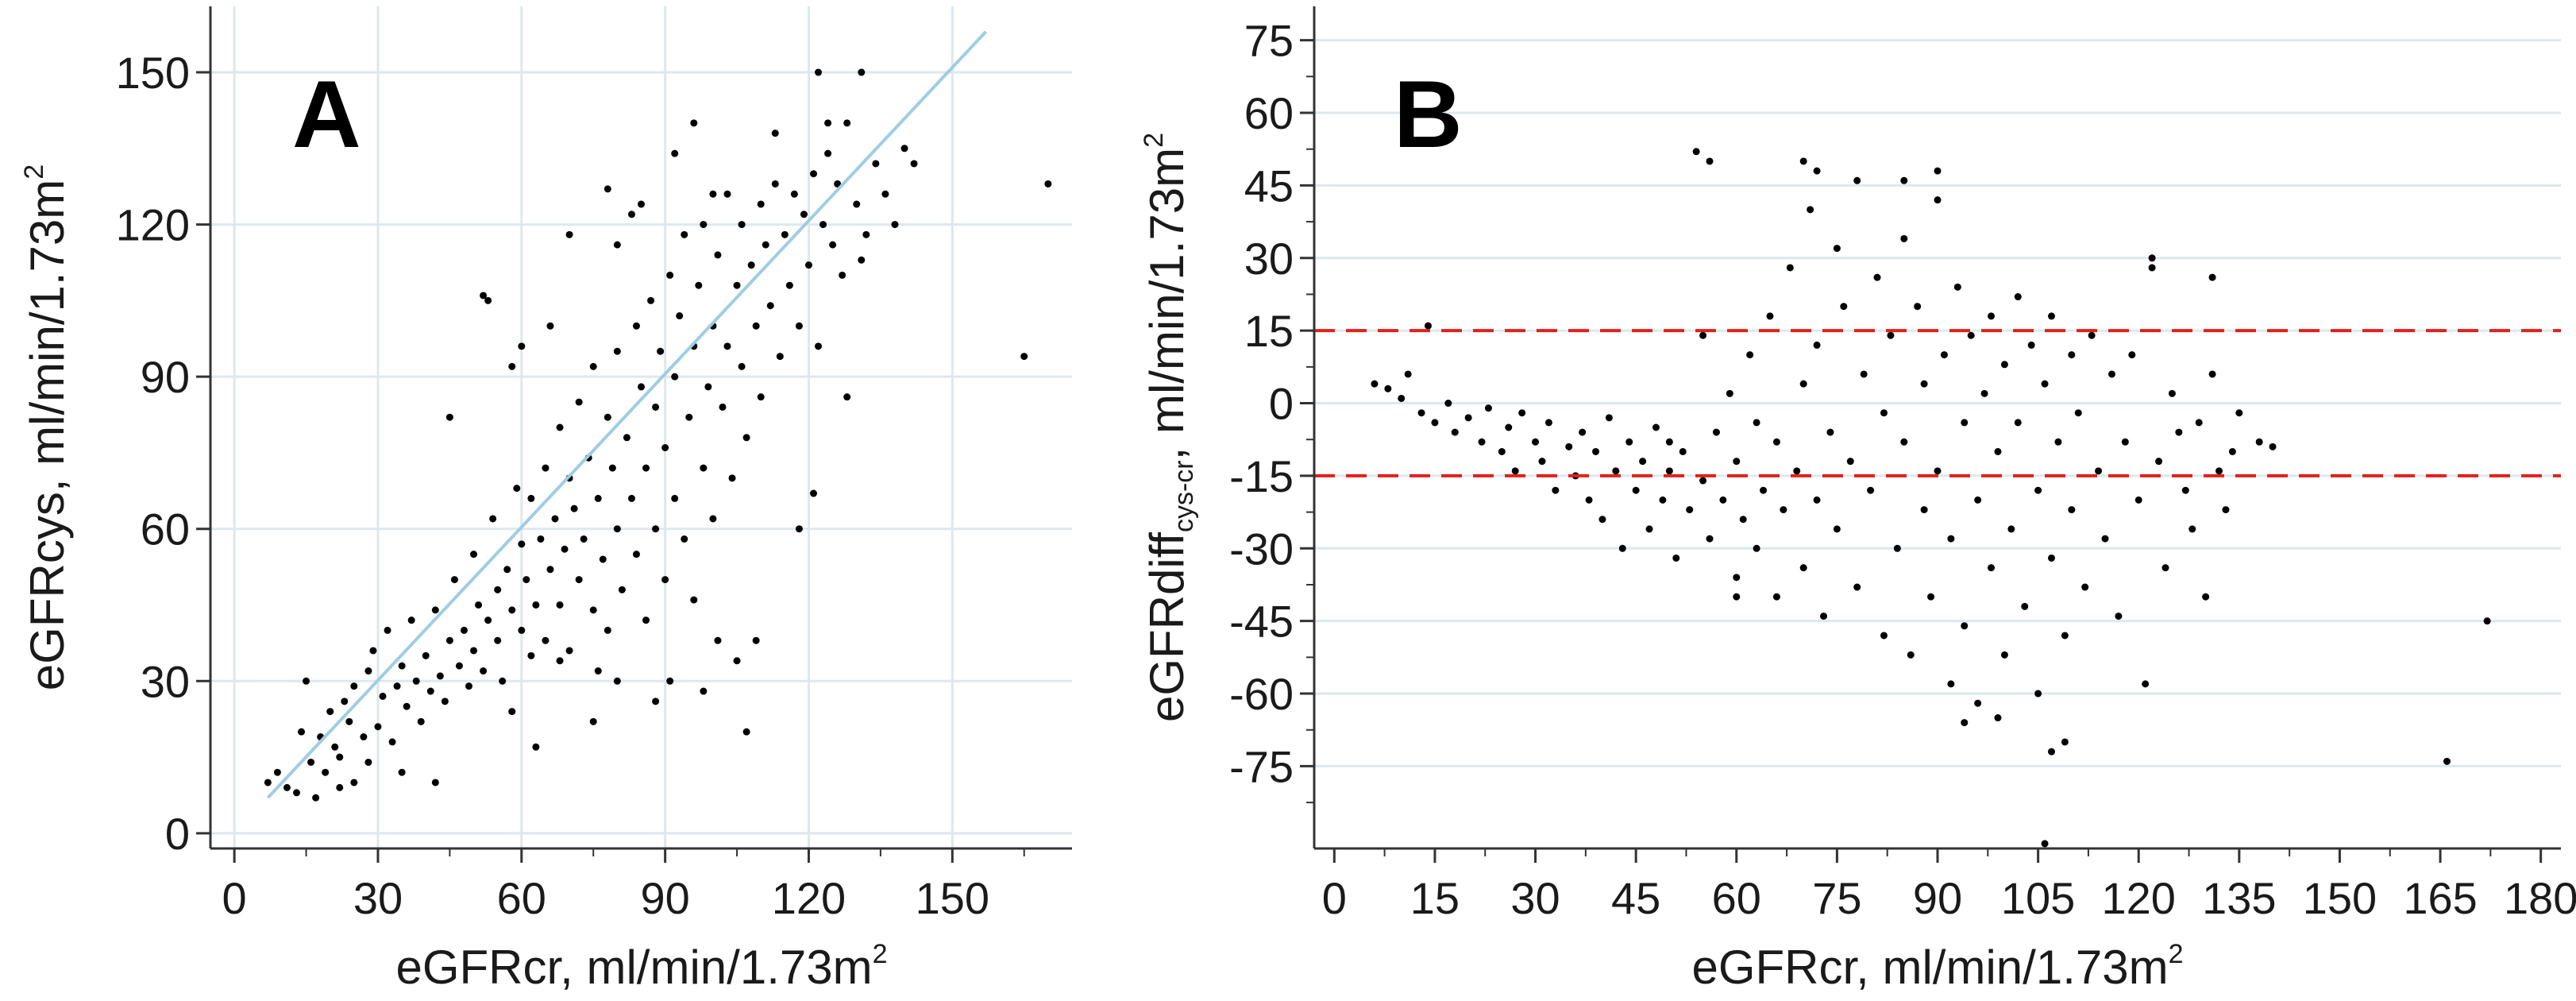  What do you see at coordinates (952, 898) in the screenshot?
I see `panel-a-x-tick-label: 150` at bounding box center [952, 898].